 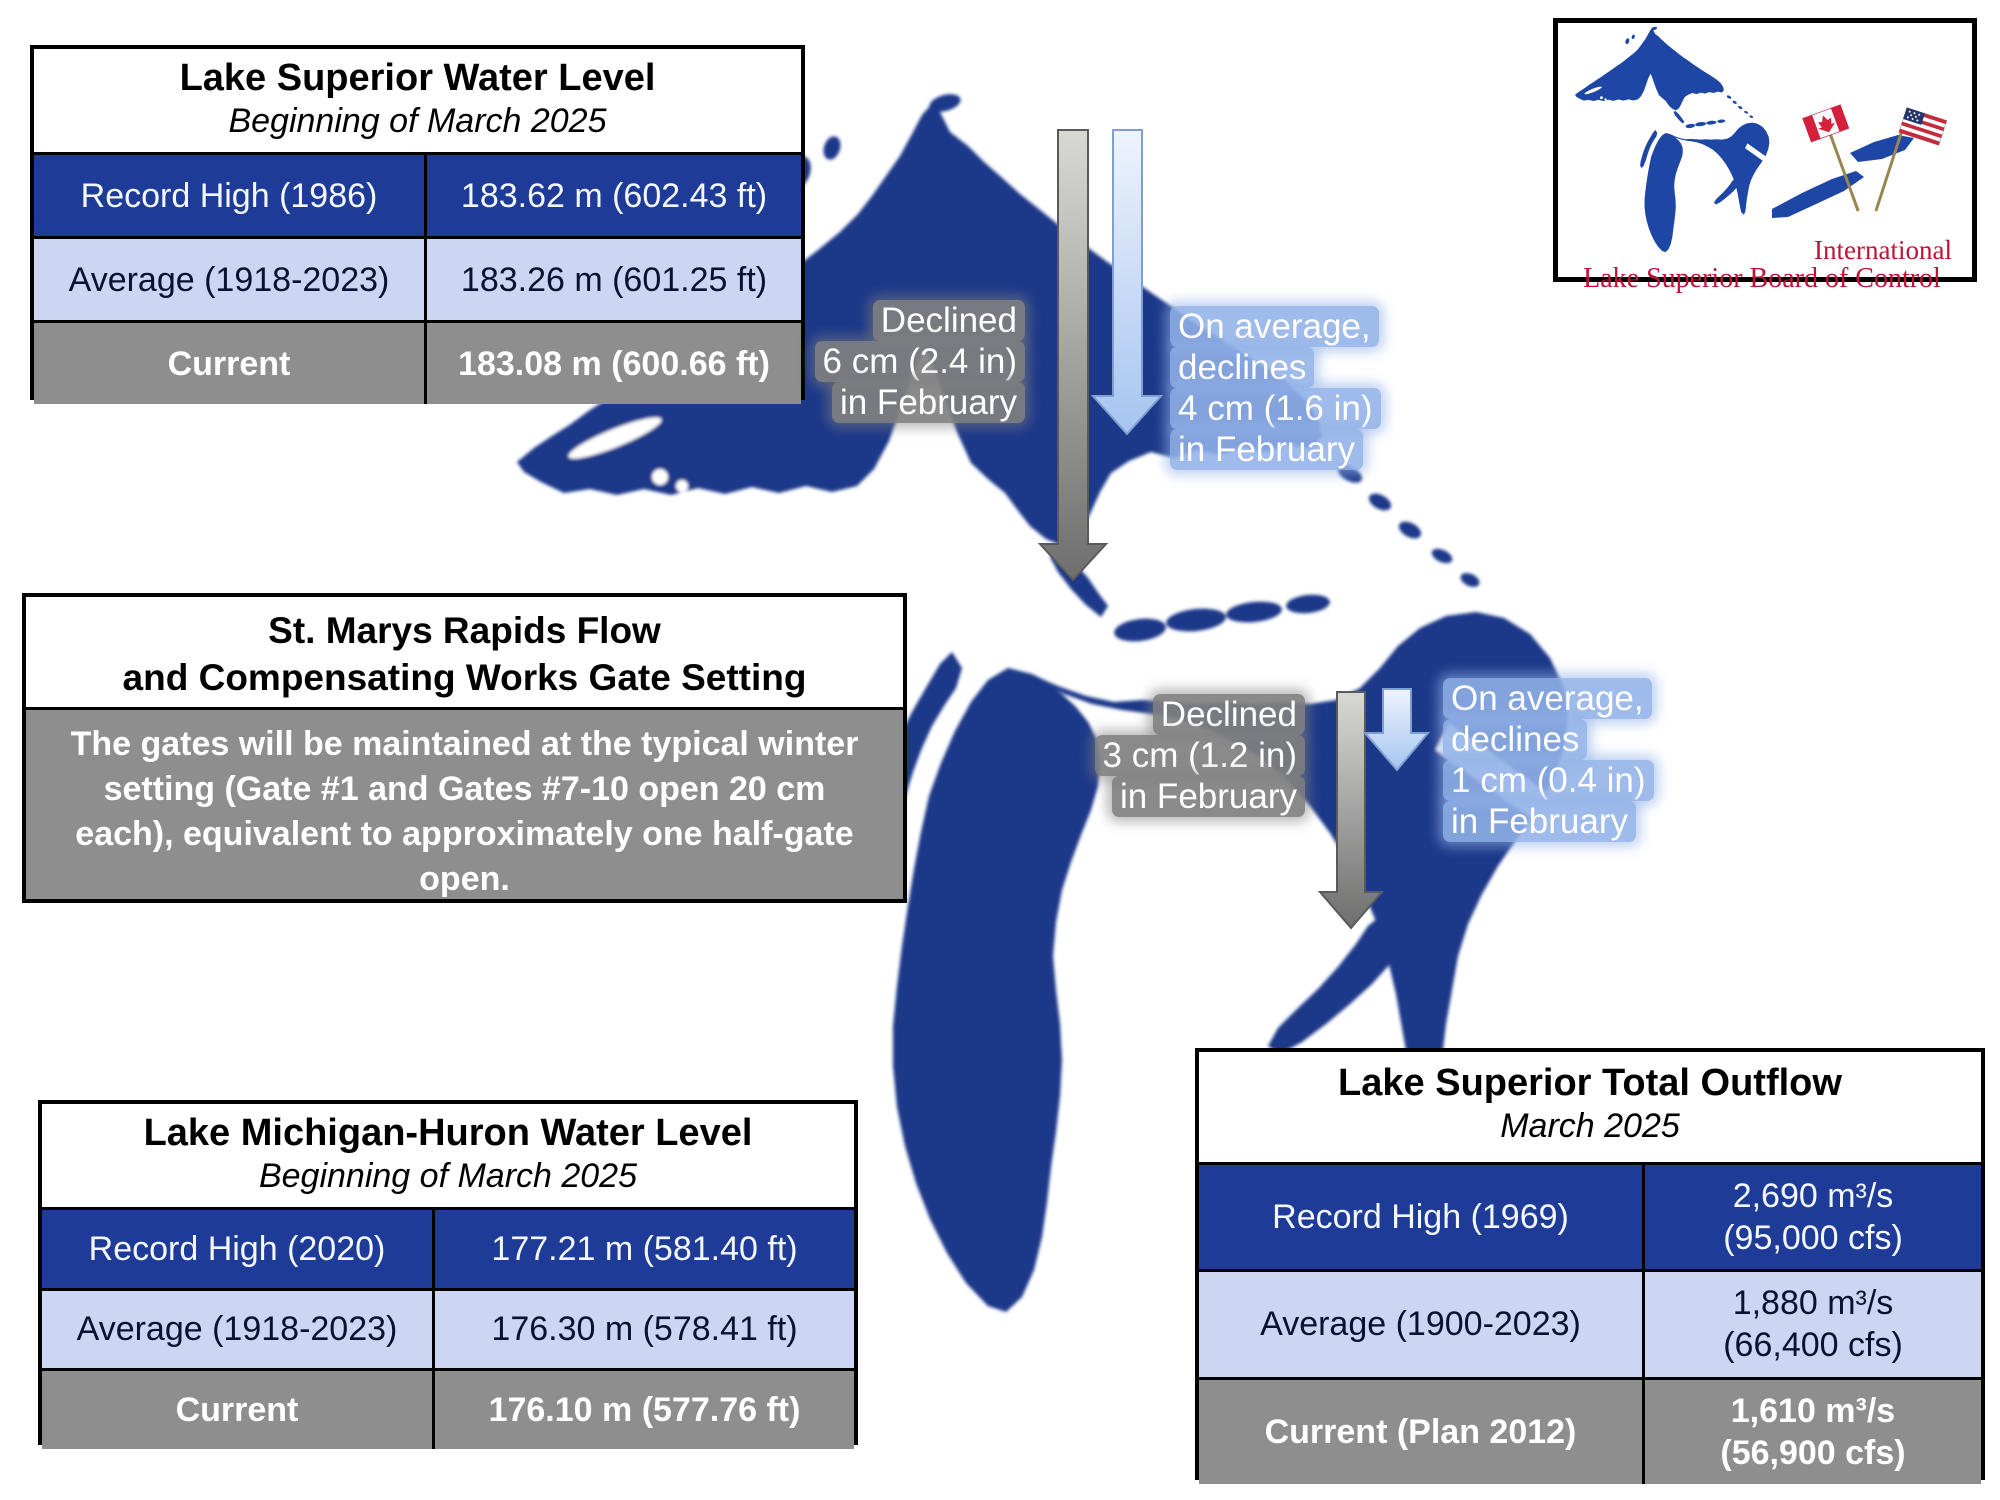 I want to click on table-row: Record High (1986) 183.62 m (602.43 ft), so click(x=417, y=194).